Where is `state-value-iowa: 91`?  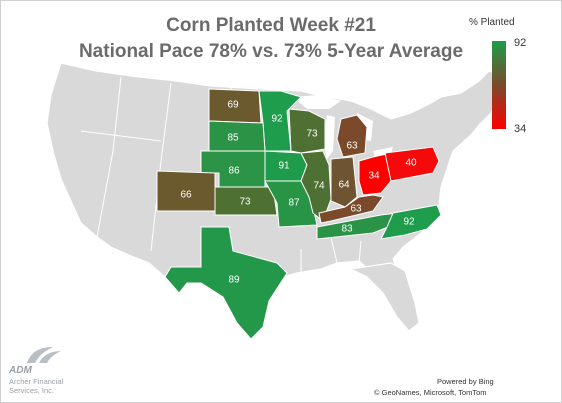 state-value-iowa: 91 is located at coordinates (284, 166).